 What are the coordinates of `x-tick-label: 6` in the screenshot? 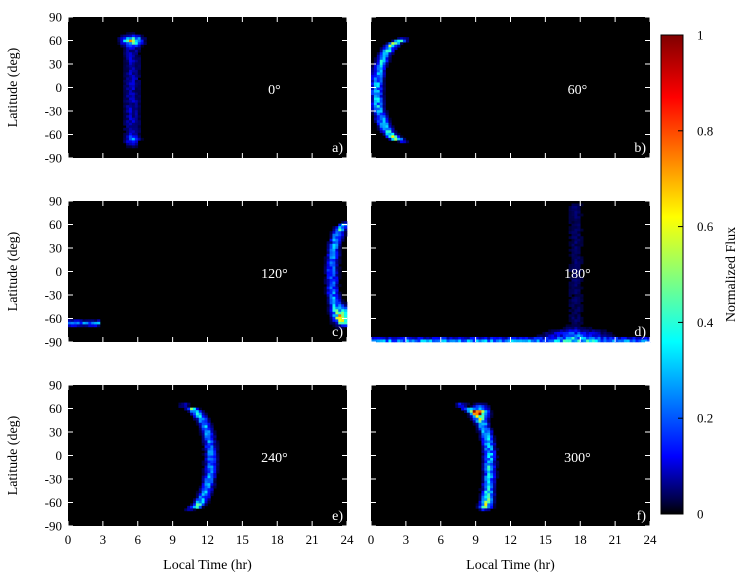 It's located at (138, 539).